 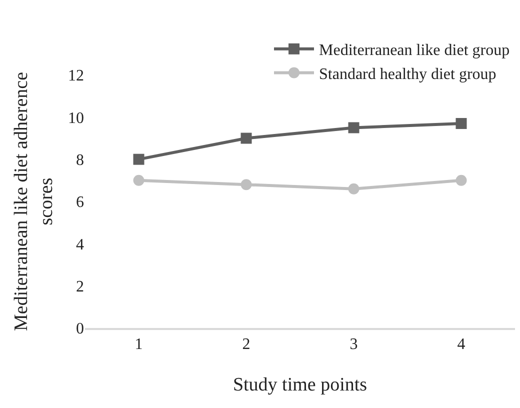 What do you see at coordinates (34, 201) in the screenshot?
I see `y-axis-title: Mediterranean like diet adherence scores` at bounding box center [34, 201].